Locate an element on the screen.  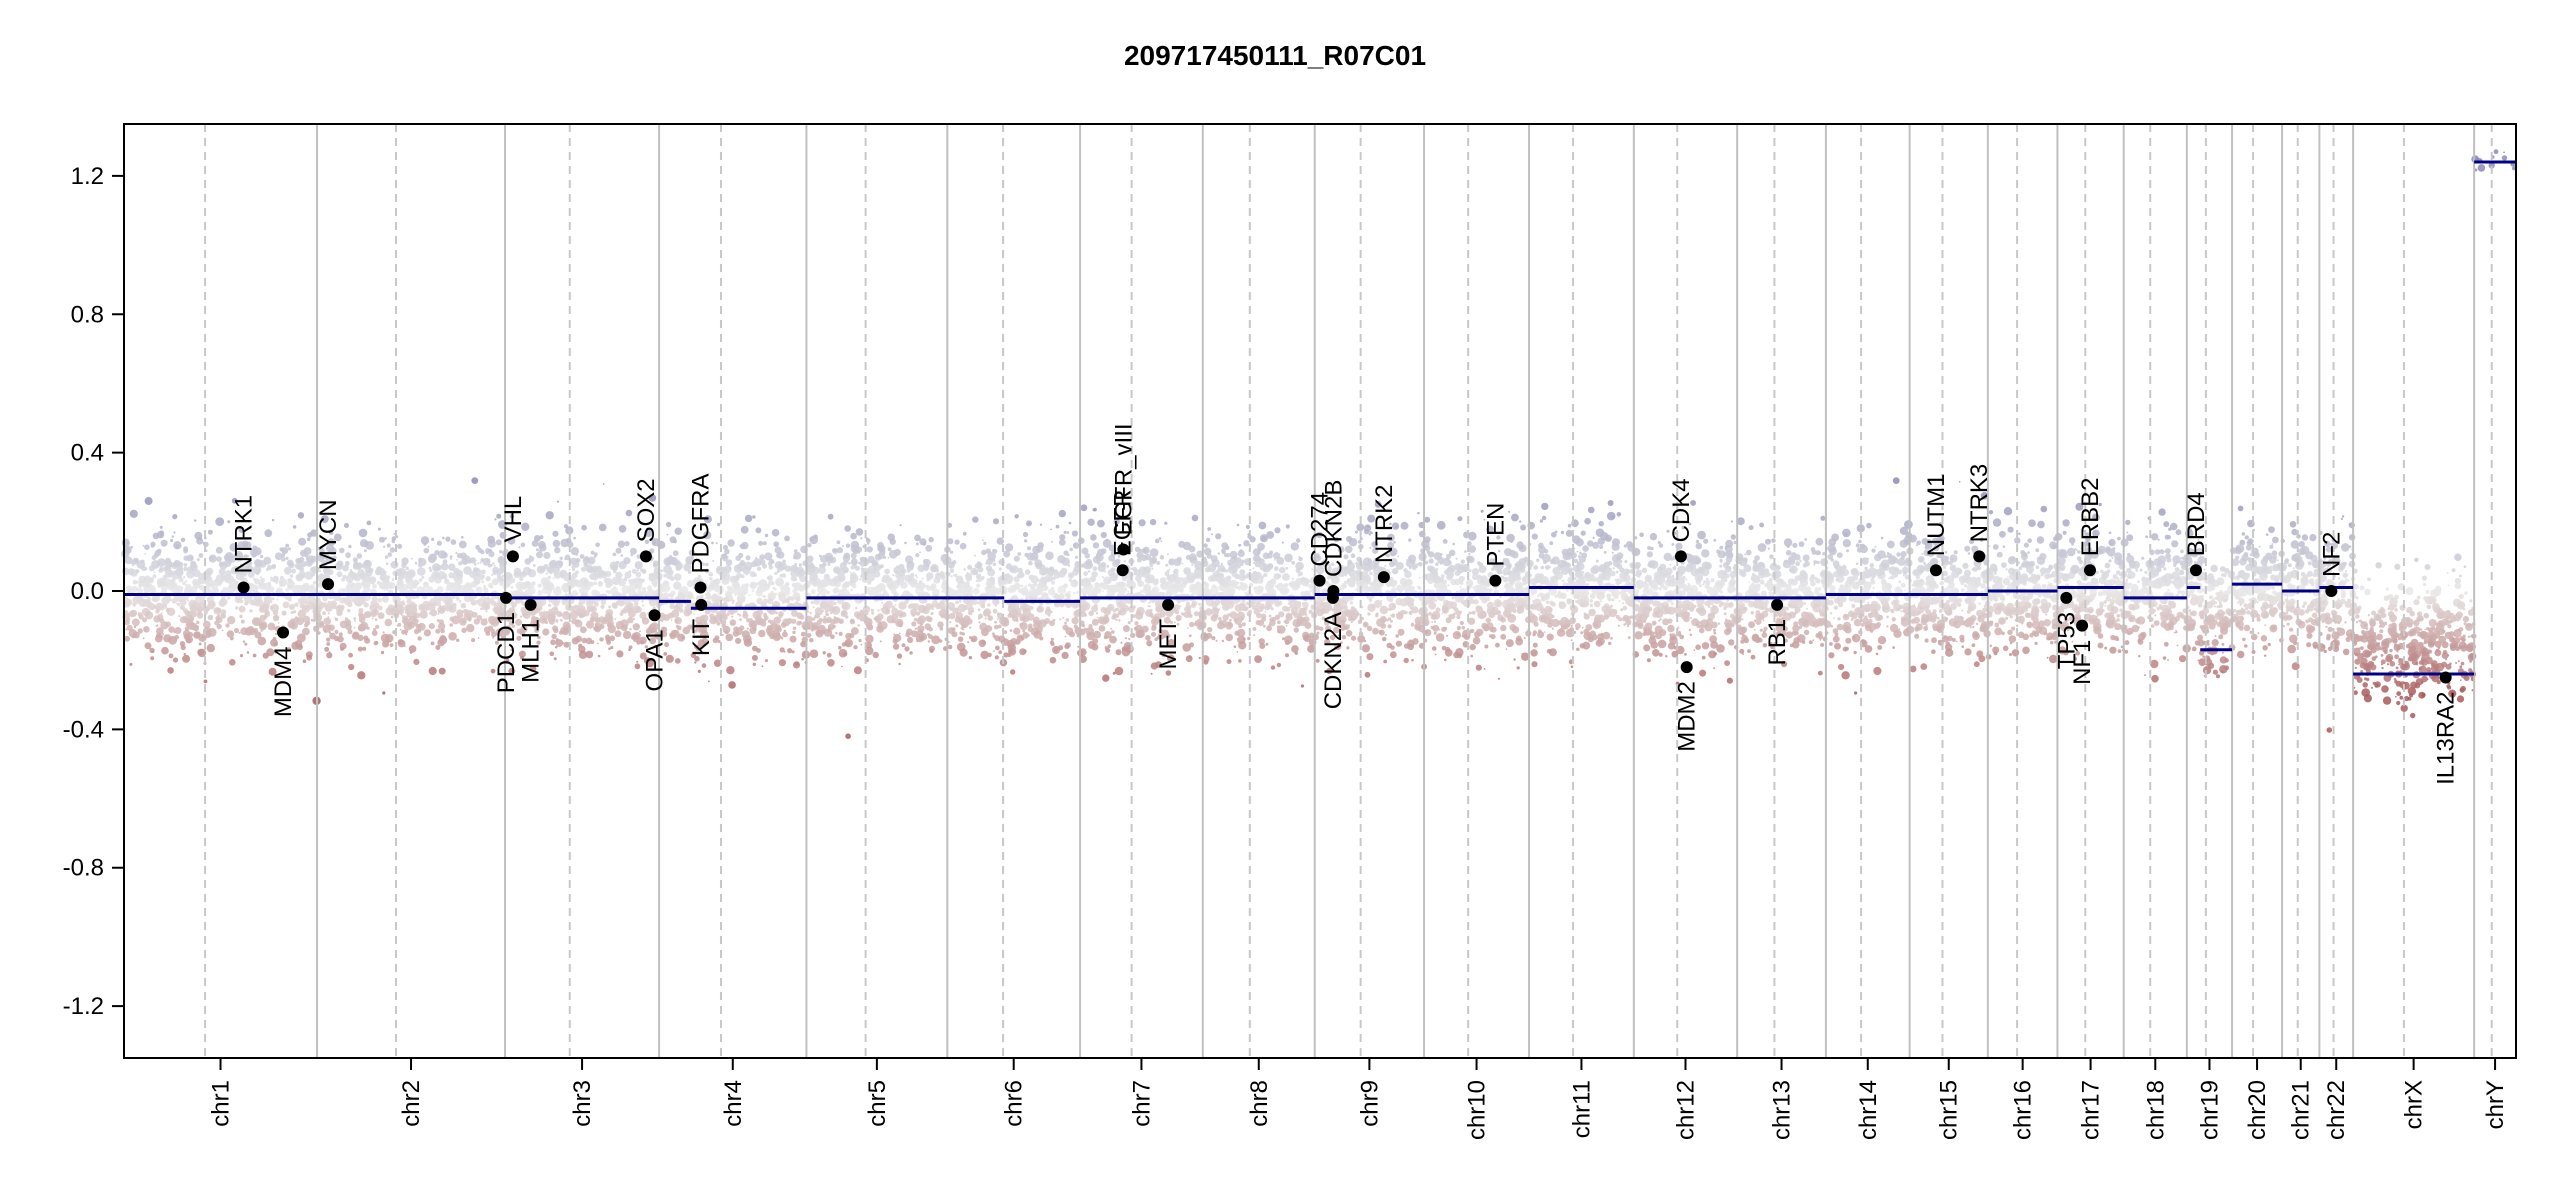
gene-label-pdcd1: PDCD1 is located at coordinates (506, 652).